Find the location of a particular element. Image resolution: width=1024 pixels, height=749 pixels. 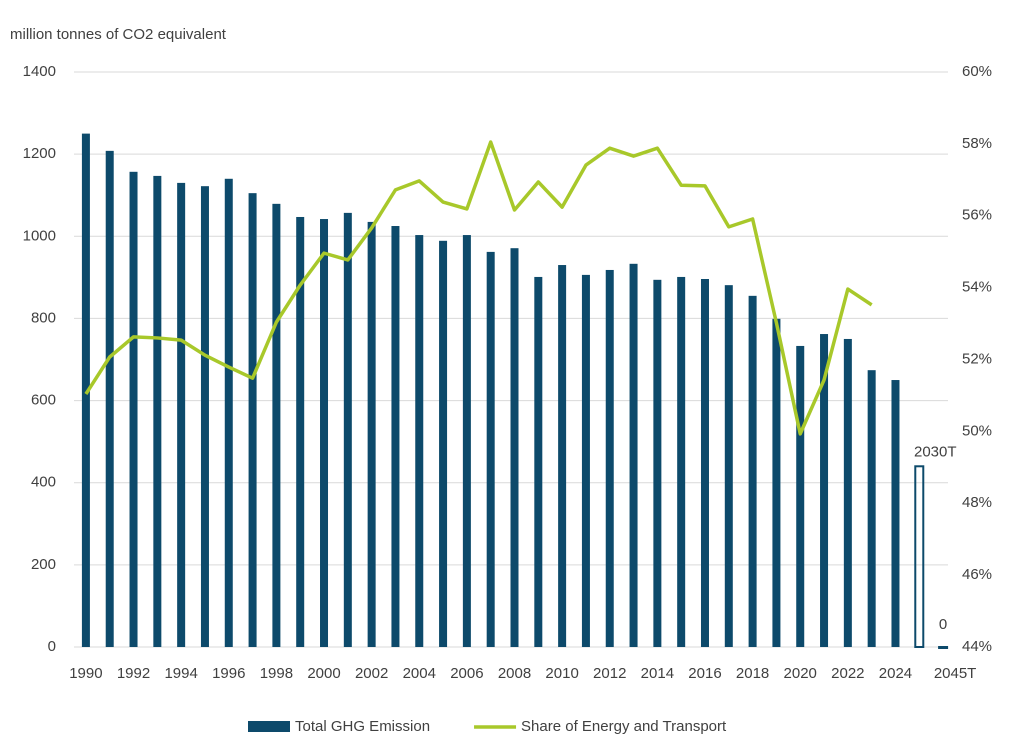

y-tick-label: 400 is located at coordinates (43, 482).